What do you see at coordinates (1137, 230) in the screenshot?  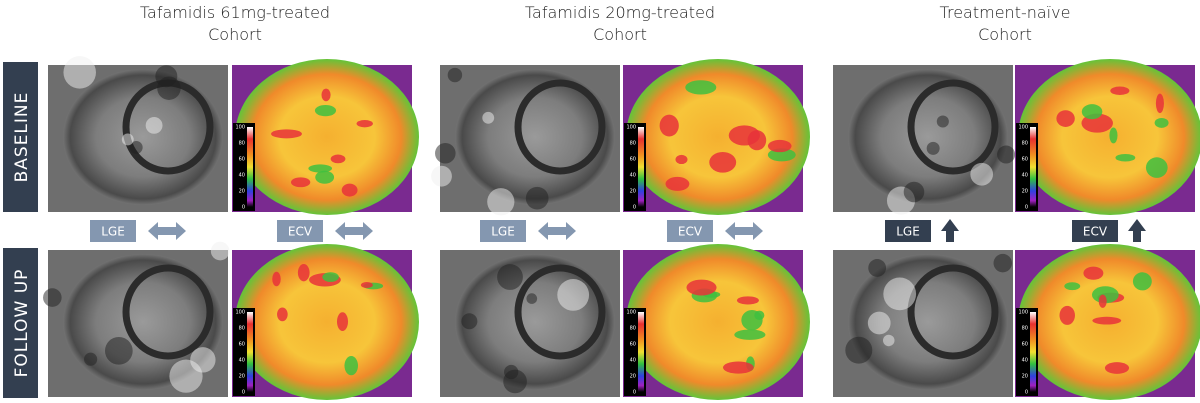 I see `up-arrow` at bounding box center [1137, 230].